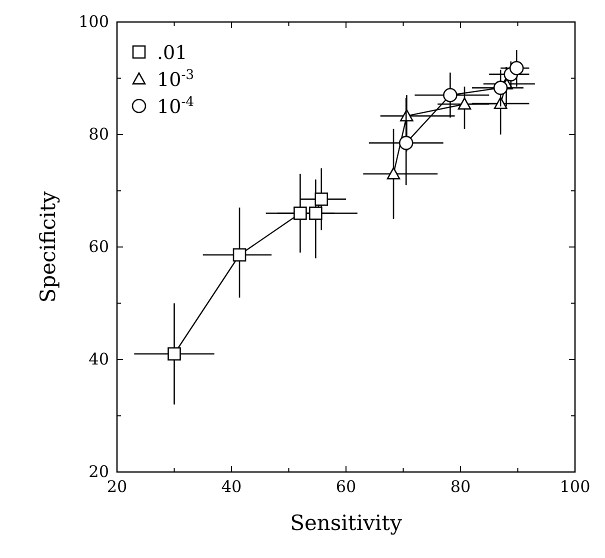  What do you see at coordinates (98, 471) in the screenshot?
I see `y-tick-label: 20` at bounding box center [98, 471].